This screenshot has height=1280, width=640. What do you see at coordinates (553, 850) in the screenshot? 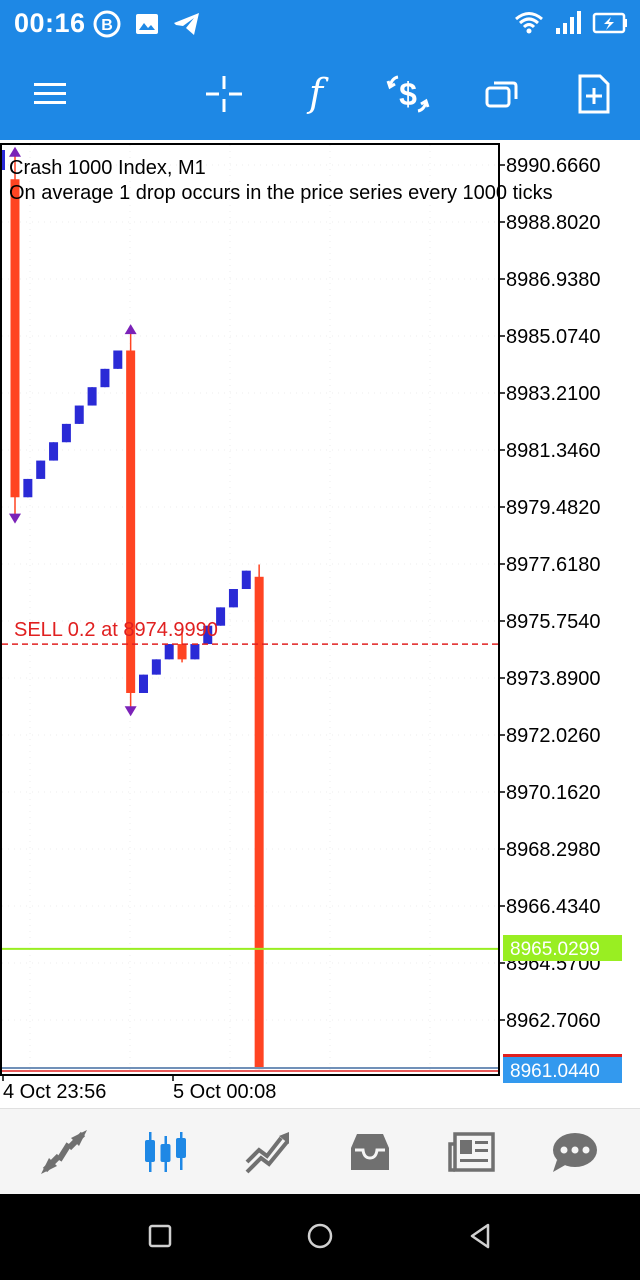
I see `price-axis-label: 8968.2980` at bounding box center [553, 850].